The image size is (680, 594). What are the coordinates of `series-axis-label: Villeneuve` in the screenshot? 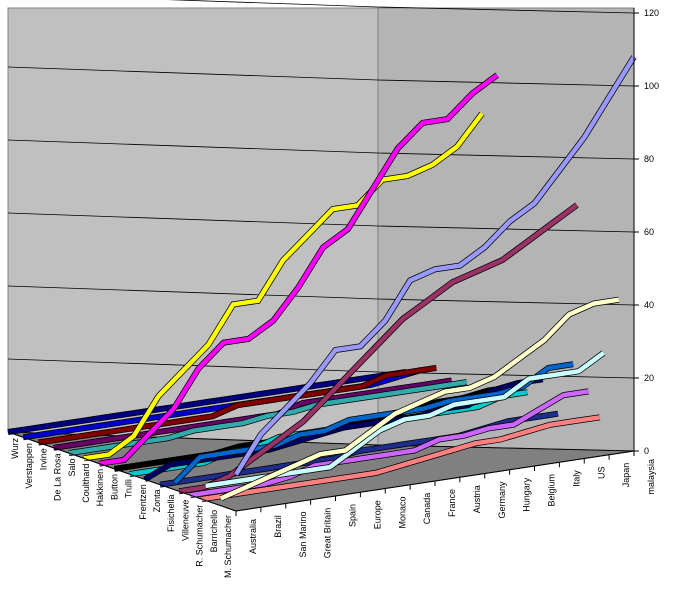 It's located at (185, 520).